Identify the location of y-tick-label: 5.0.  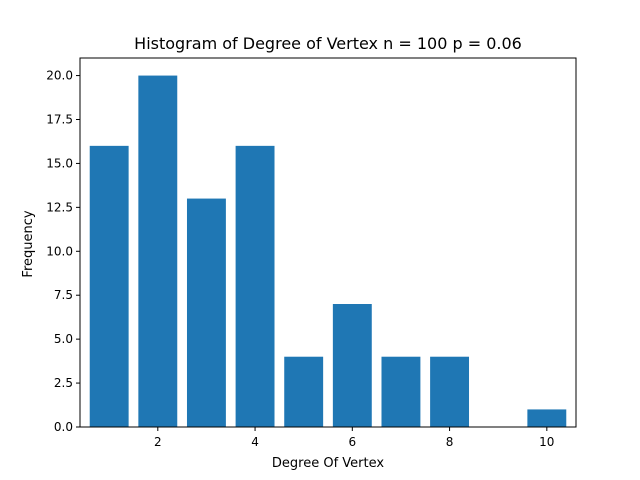
(63, 339).